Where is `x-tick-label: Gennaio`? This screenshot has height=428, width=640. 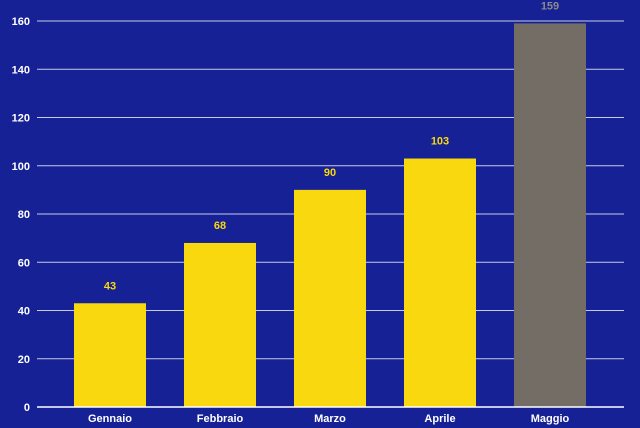
x-tick-label: Gennaio is located at coordinates (110, 419).